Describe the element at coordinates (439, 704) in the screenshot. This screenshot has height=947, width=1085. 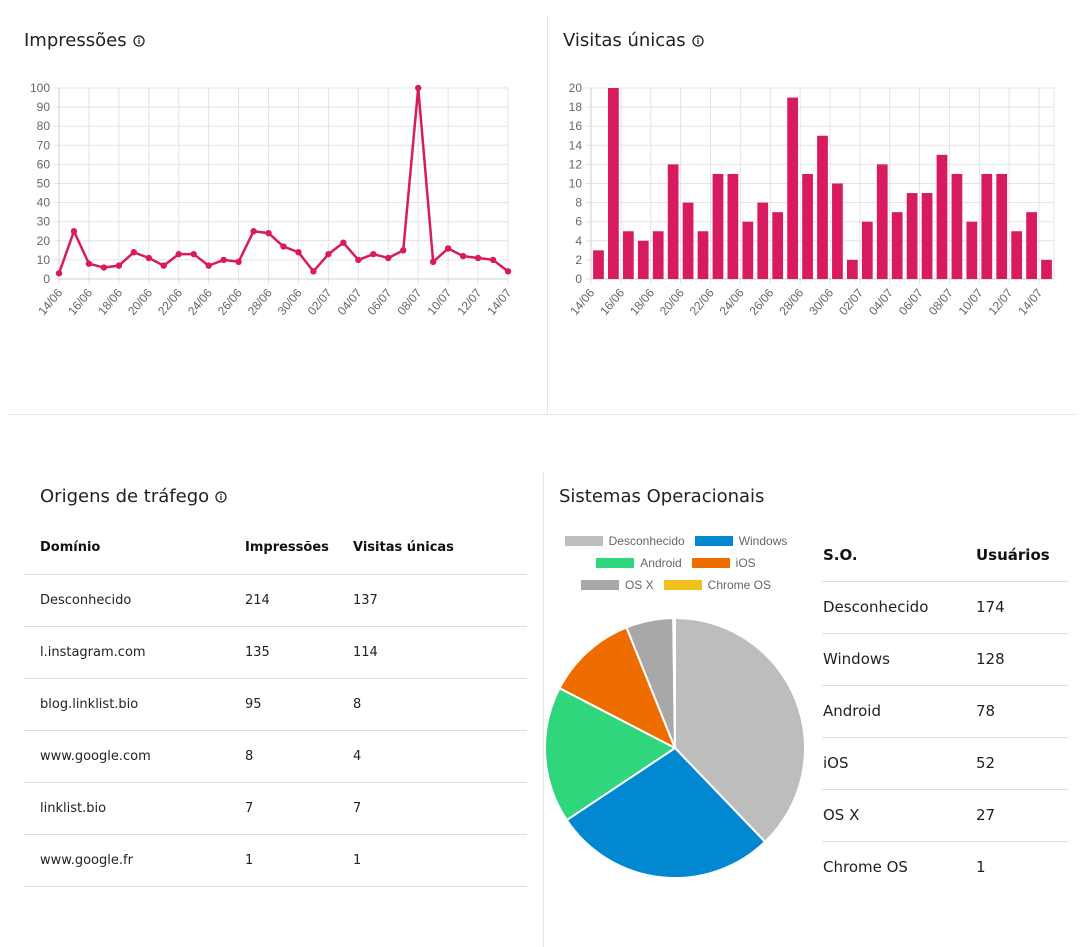
I see `cell-unique-visits: 8` at that location.